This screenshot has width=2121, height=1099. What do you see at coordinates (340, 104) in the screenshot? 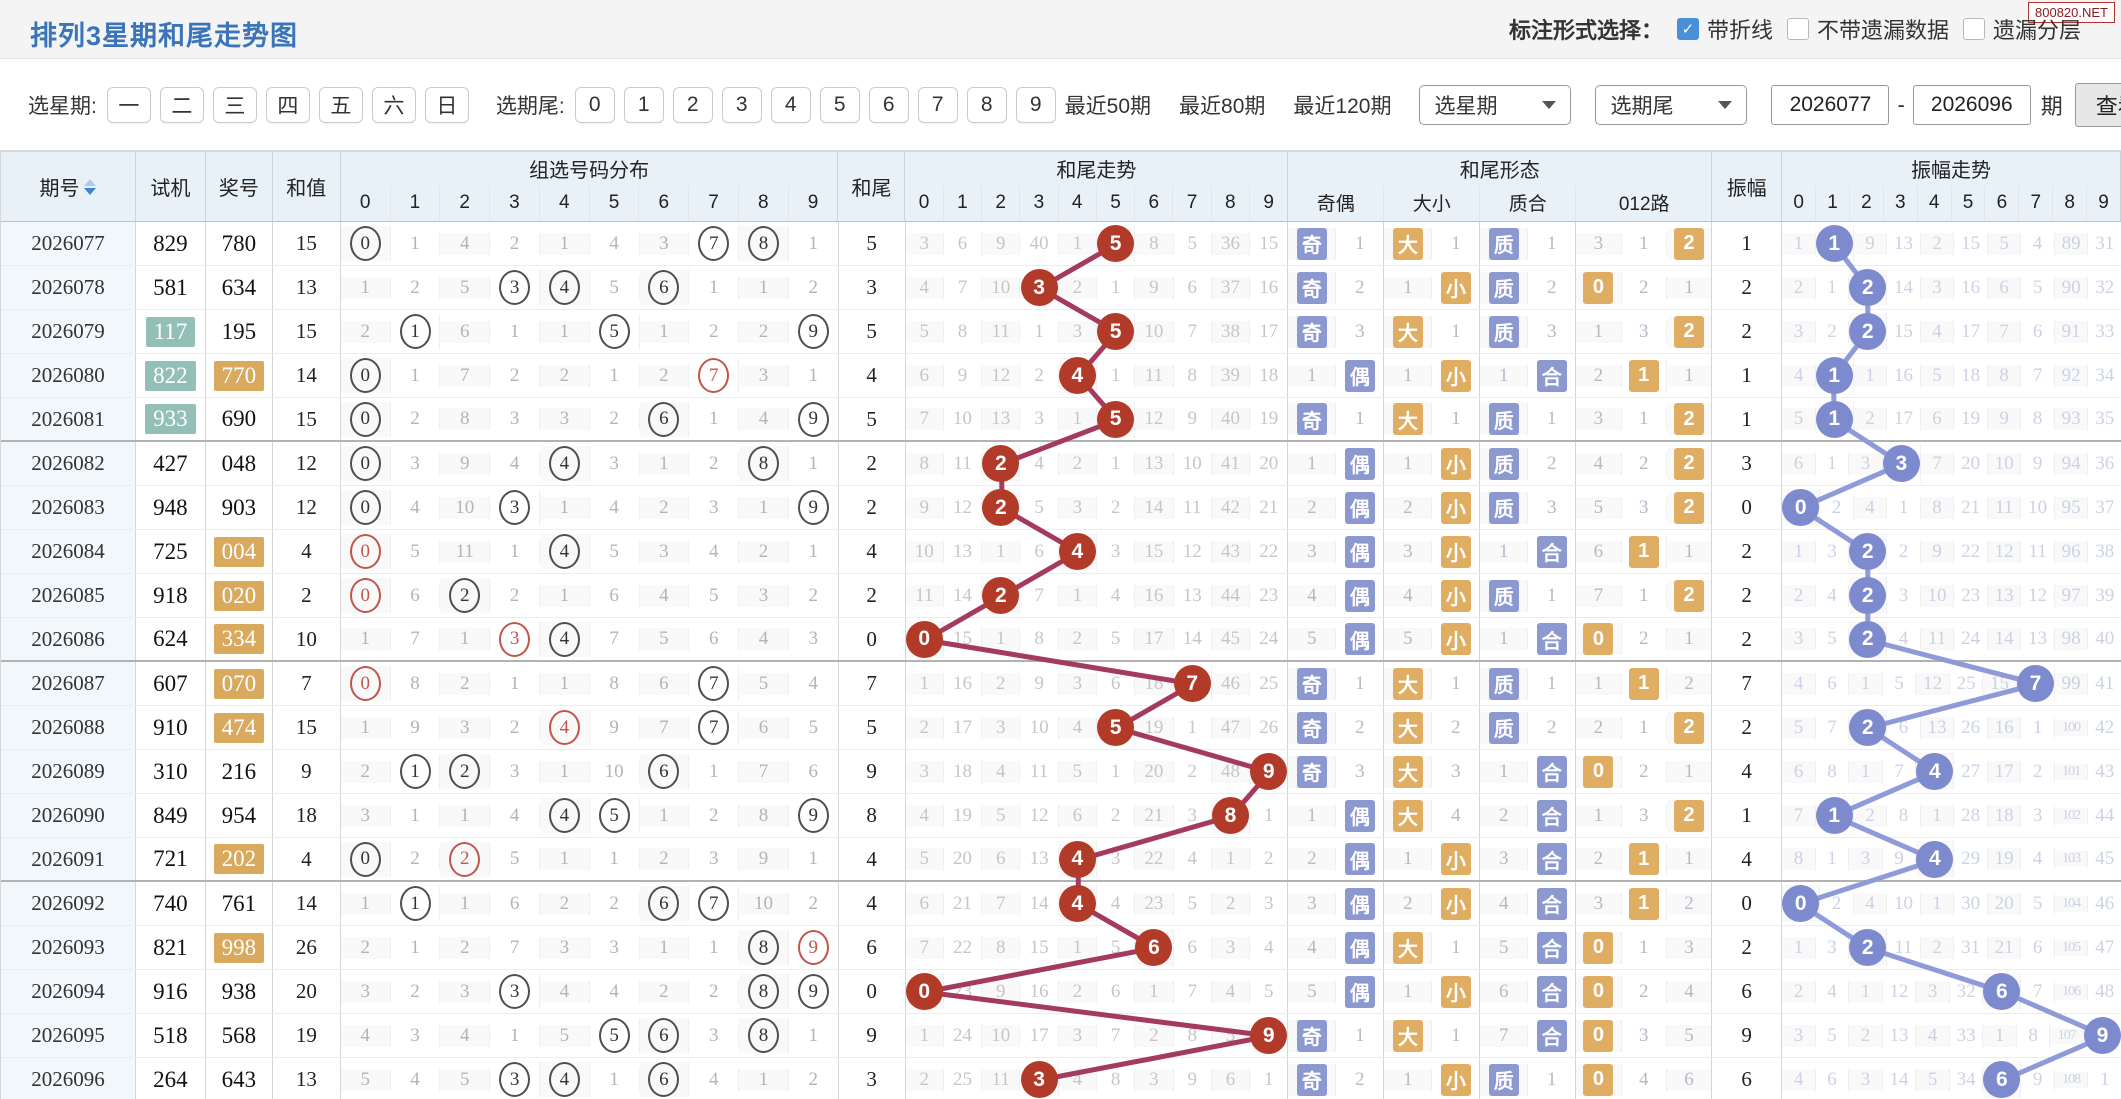
I see `week-button-五: 五` at bounding box center [340, 104].